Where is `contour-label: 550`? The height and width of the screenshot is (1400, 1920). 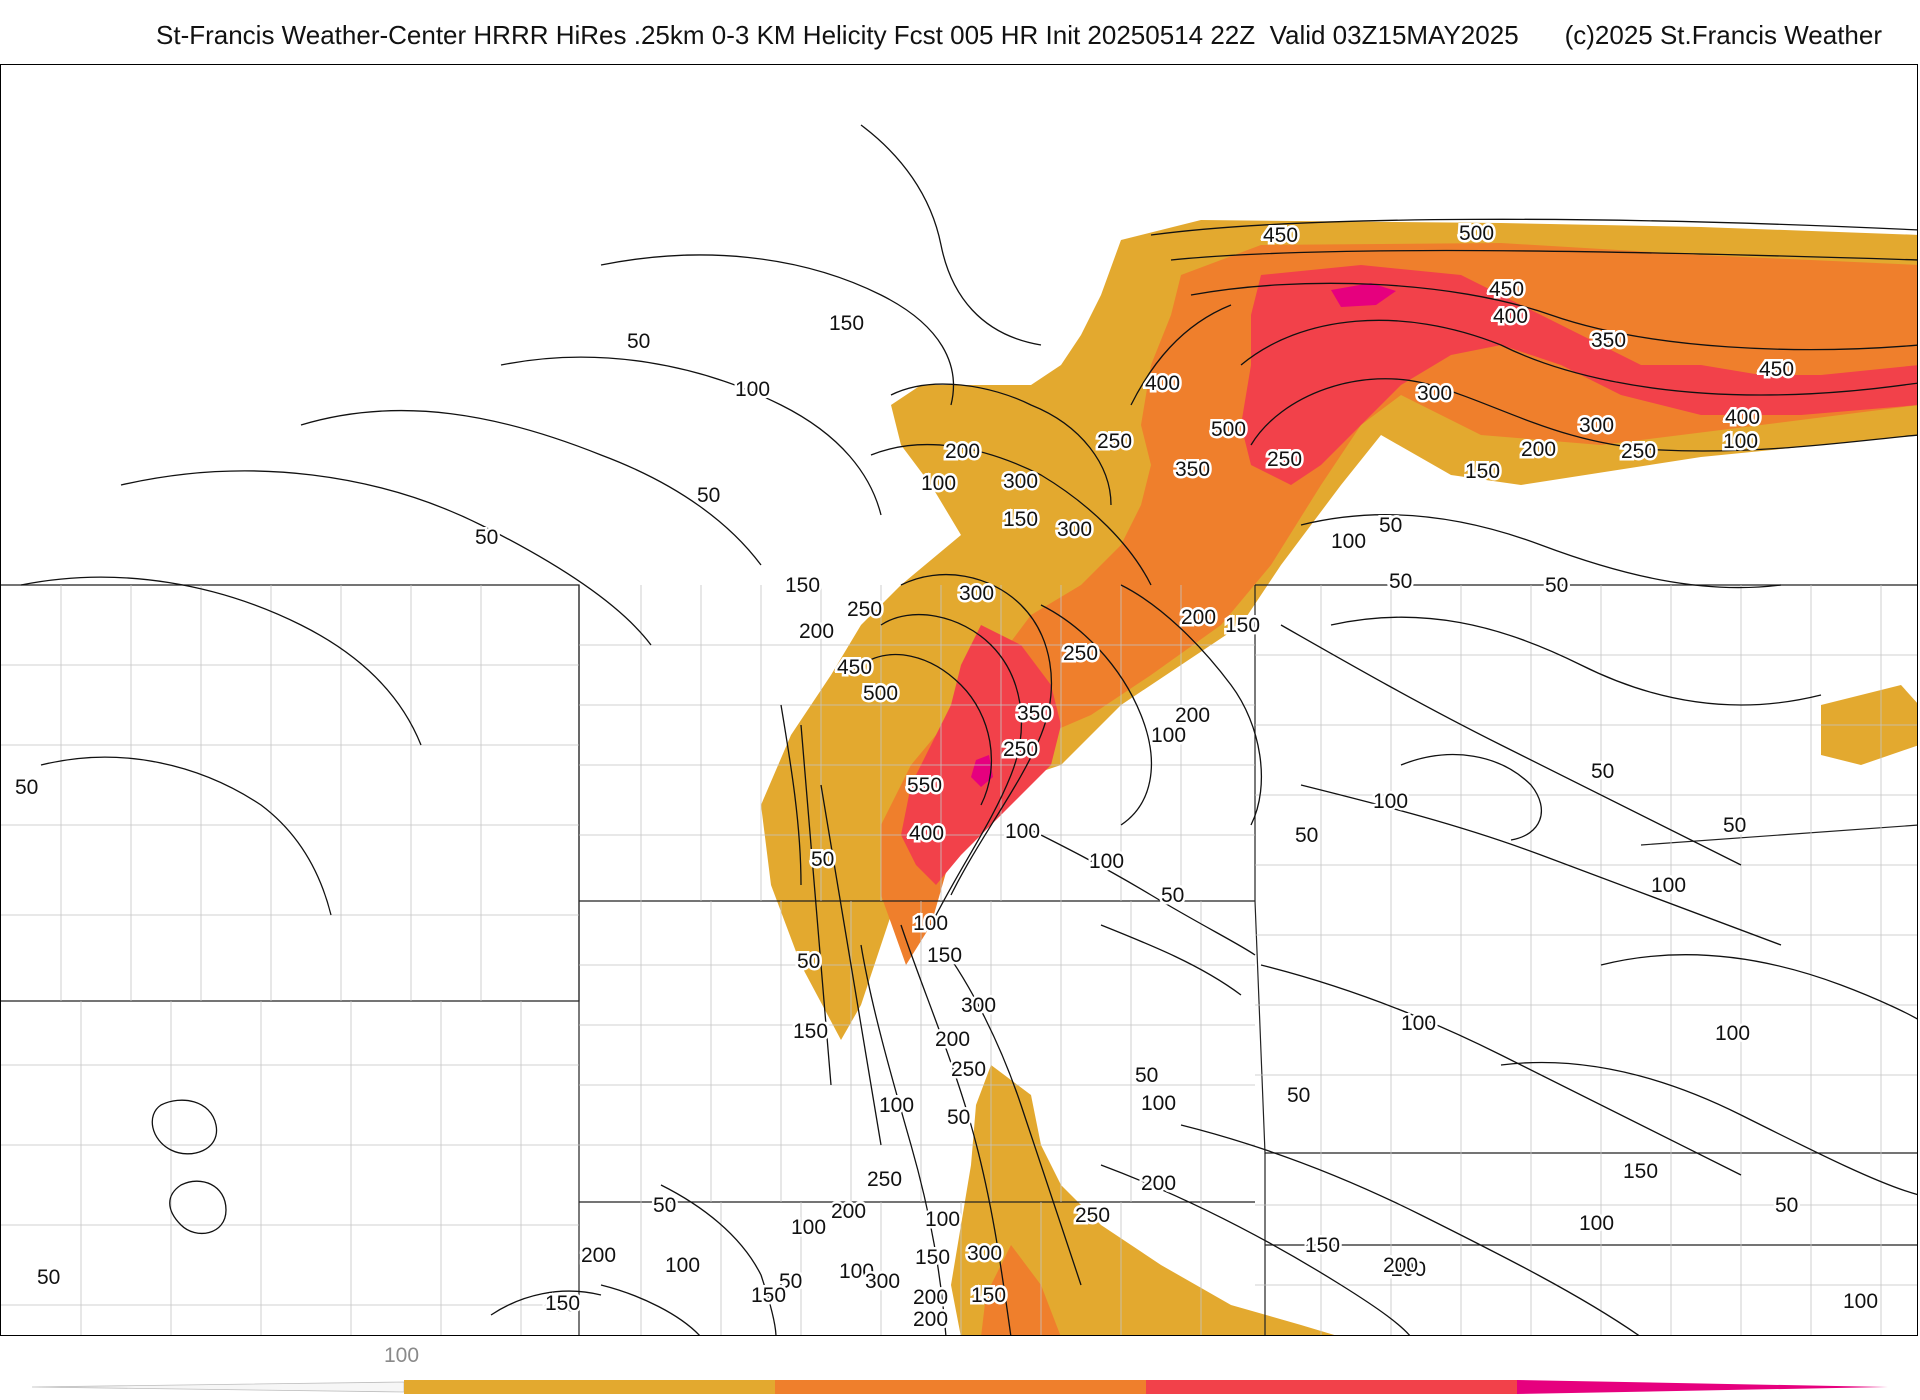 contour-label: 550 is located at coordinates (924, 785).